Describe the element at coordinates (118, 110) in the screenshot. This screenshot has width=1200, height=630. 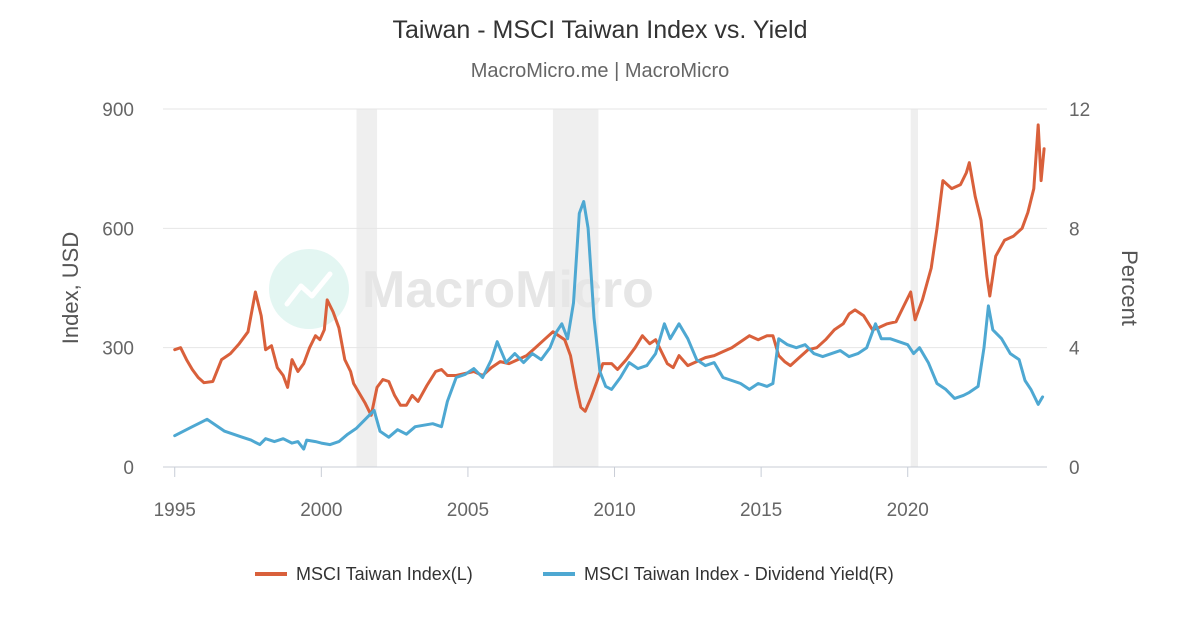
I see `y-left-tick-label-3: 900` at that location.